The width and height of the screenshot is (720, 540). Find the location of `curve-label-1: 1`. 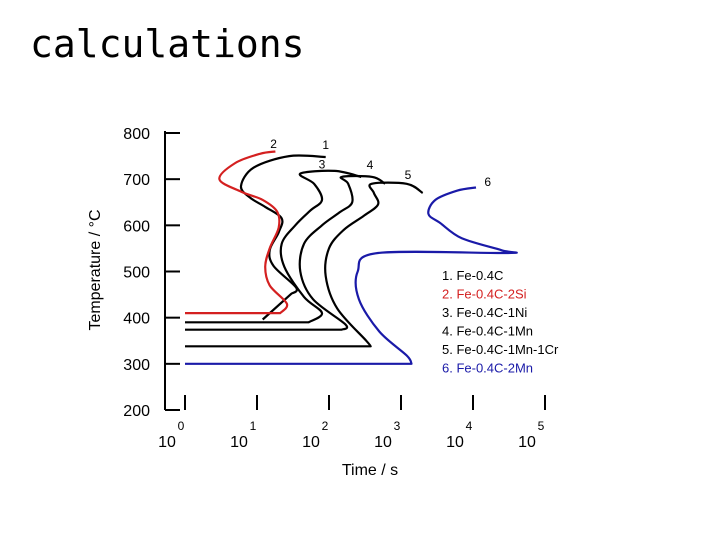

curve-label-1: 1 is located at coordinates (325, 145).